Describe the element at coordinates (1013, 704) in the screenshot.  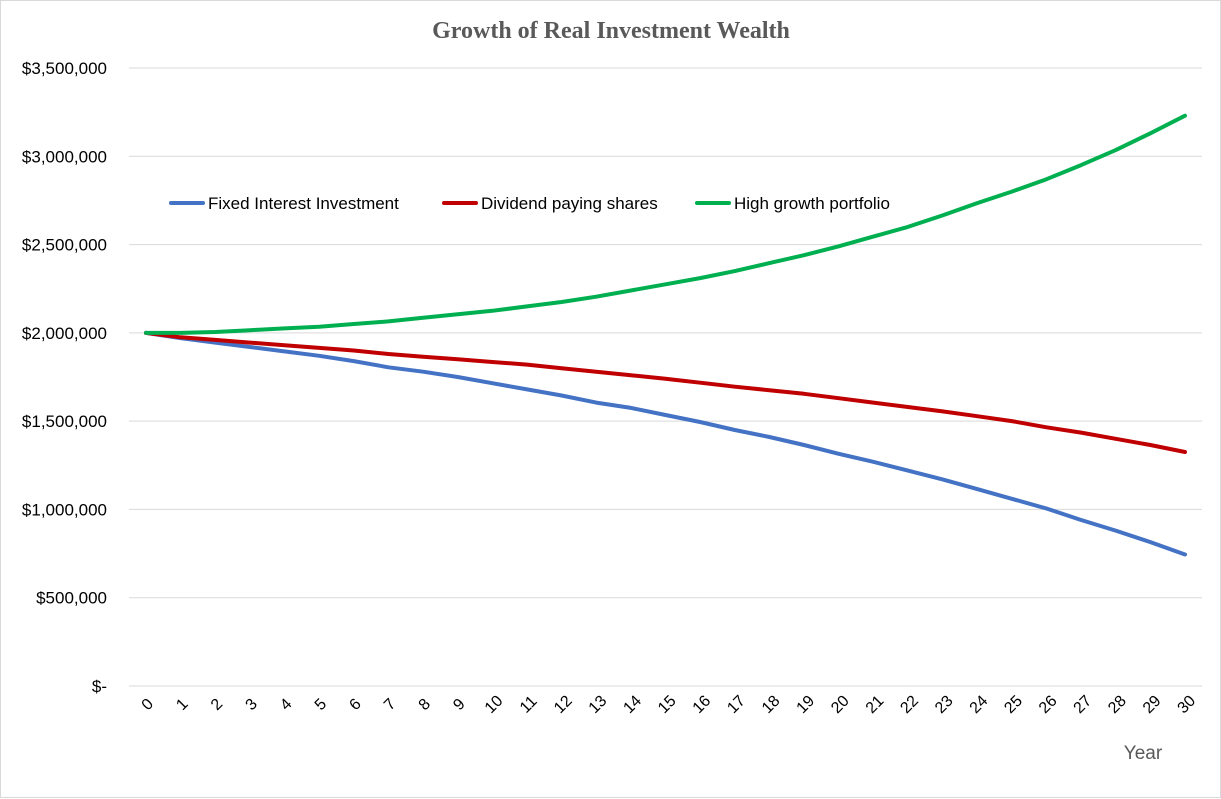
I see `x-tick-label: 25` at that location.